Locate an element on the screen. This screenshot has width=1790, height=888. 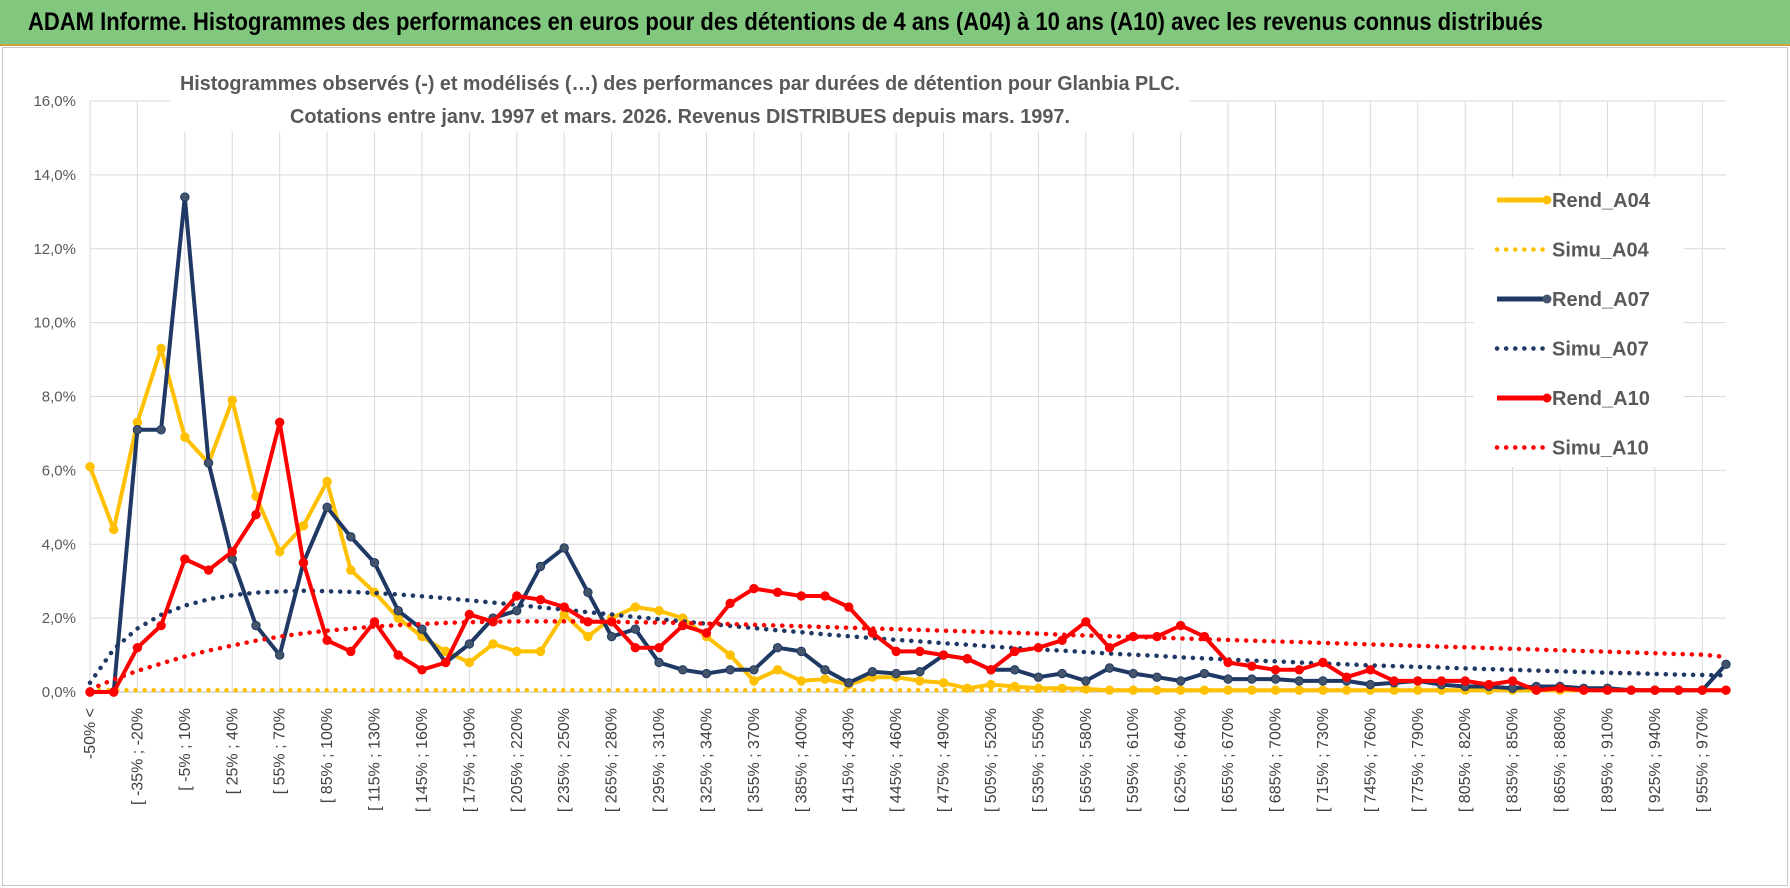
x-tick-label: [ 805% ; 820% is located at coordinates (1465, 760).